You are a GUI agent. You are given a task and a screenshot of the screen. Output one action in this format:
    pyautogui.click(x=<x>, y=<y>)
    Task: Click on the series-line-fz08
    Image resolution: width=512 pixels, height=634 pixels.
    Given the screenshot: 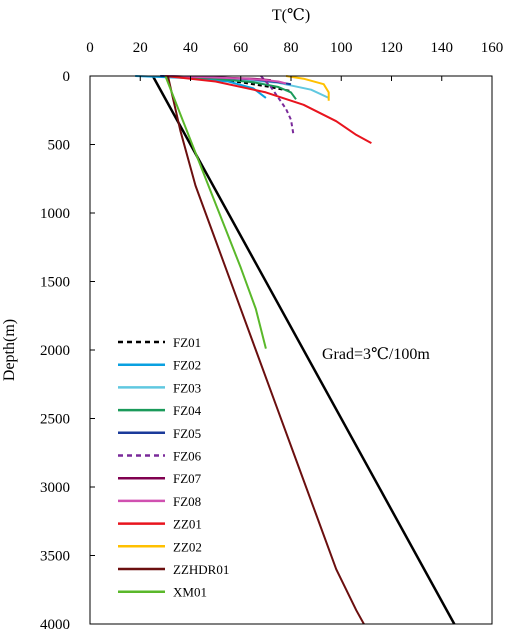 What is the action you would take?
    pyautogui.click(x=226, y=80)
    